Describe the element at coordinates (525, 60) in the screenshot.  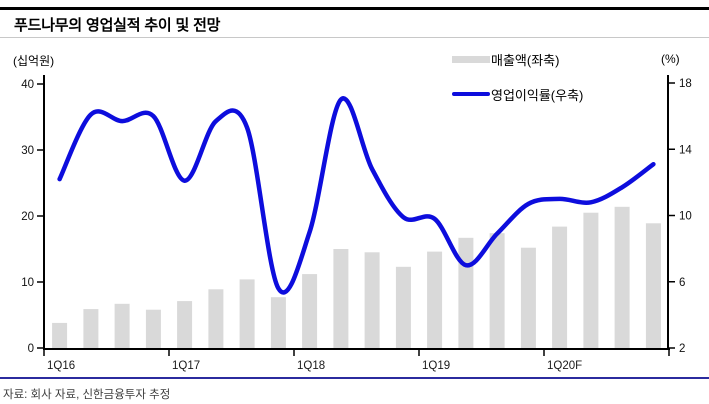
I see `legend-revenue-label: 매출액(좌축)` at that location.